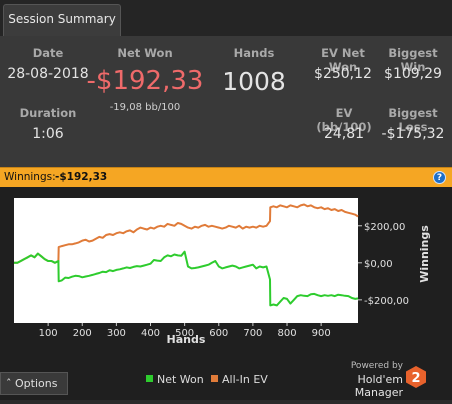 The height and width of the screenshot is (404, 452). I want to click on chevron-up-icon: ˆ, so click(9, 383).